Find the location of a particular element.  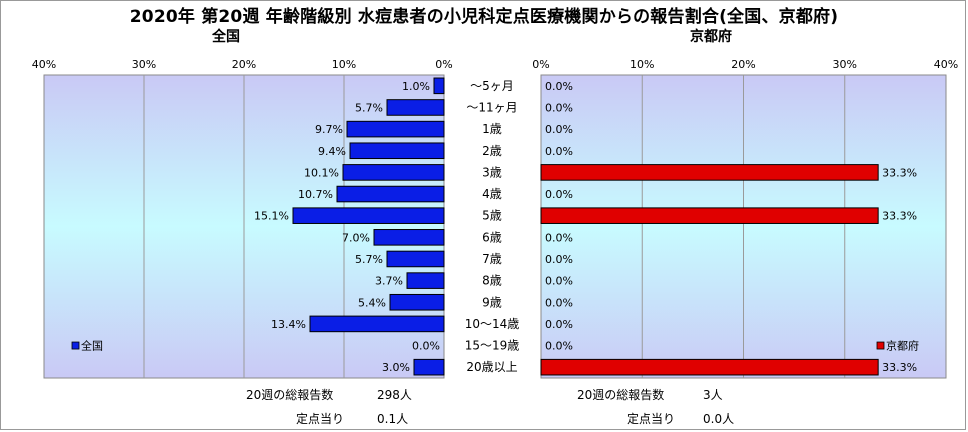

national-value-label: 10.1% is located at coordinates (321, 172).